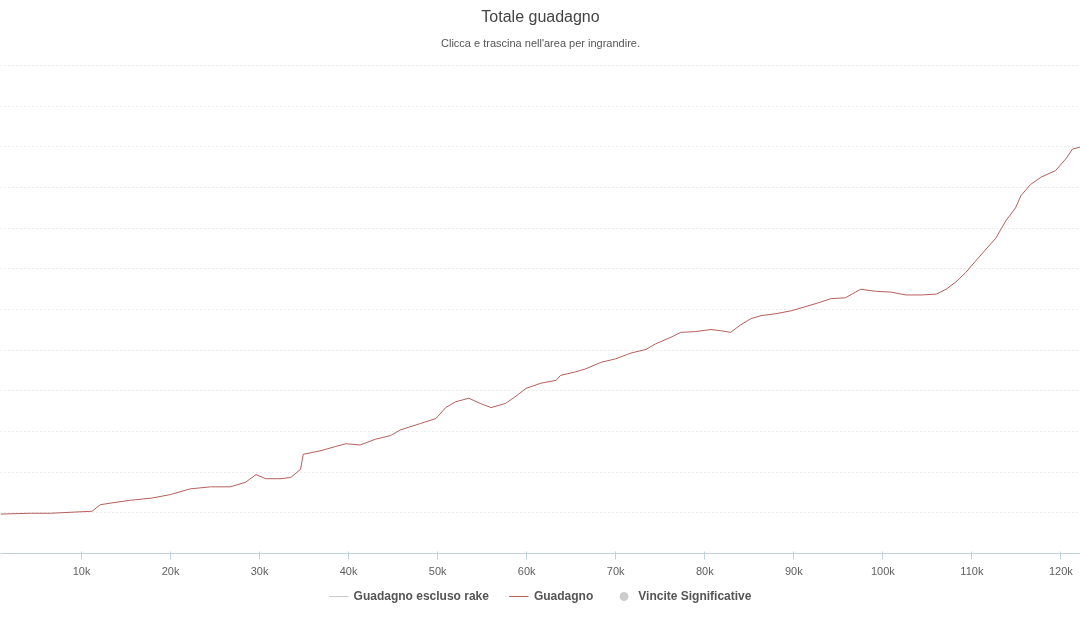 This screenshot has height=639, width=1080. I want to click on x-tick-label: 70k, so click(616, 570).